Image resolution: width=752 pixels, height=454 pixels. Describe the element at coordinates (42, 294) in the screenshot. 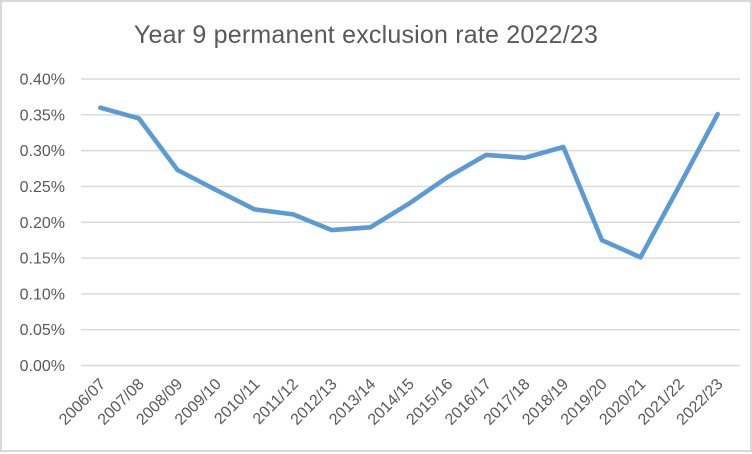

I see `y-axis-tick-label: 0.10%` at that location.